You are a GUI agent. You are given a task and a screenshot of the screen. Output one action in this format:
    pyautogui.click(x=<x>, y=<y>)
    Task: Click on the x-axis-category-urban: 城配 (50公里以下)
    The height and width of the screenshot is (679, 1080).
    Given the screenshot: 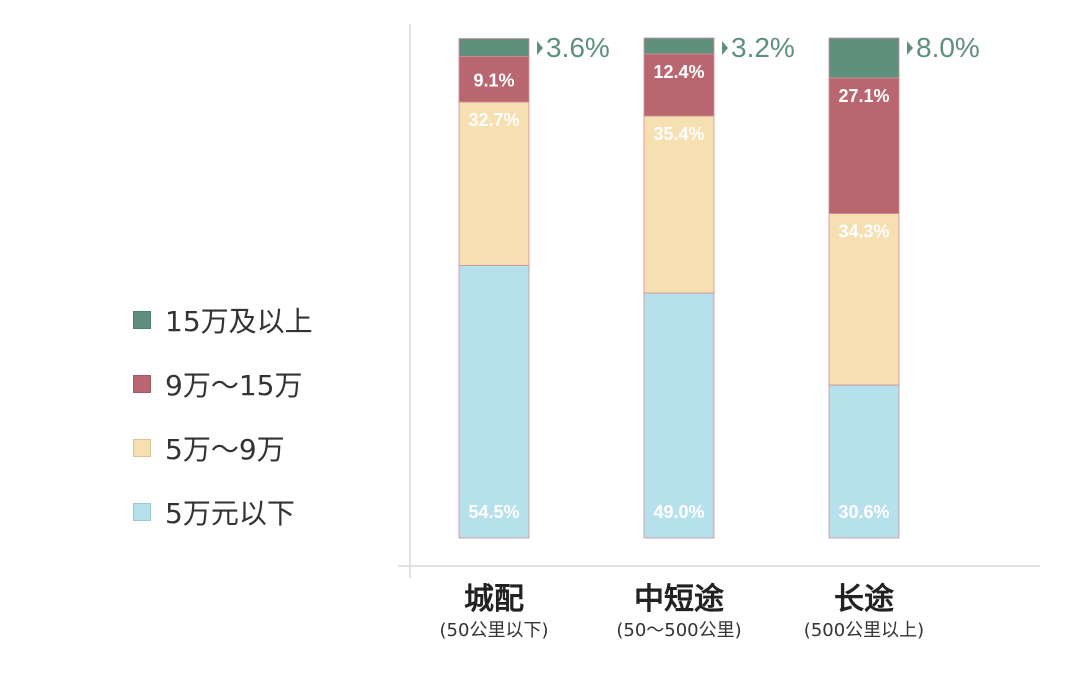 What is the action you would take?
    pyautogui.click(x=494, y=612)
    